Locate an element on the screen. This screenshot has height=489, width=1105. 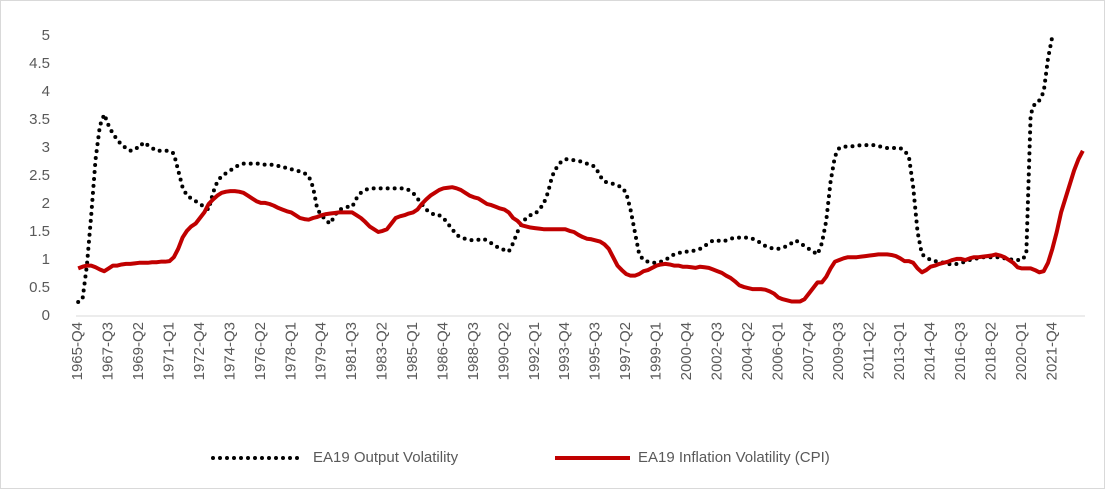
y-tick-label: 0.5 is located at coordinates (39, 287).